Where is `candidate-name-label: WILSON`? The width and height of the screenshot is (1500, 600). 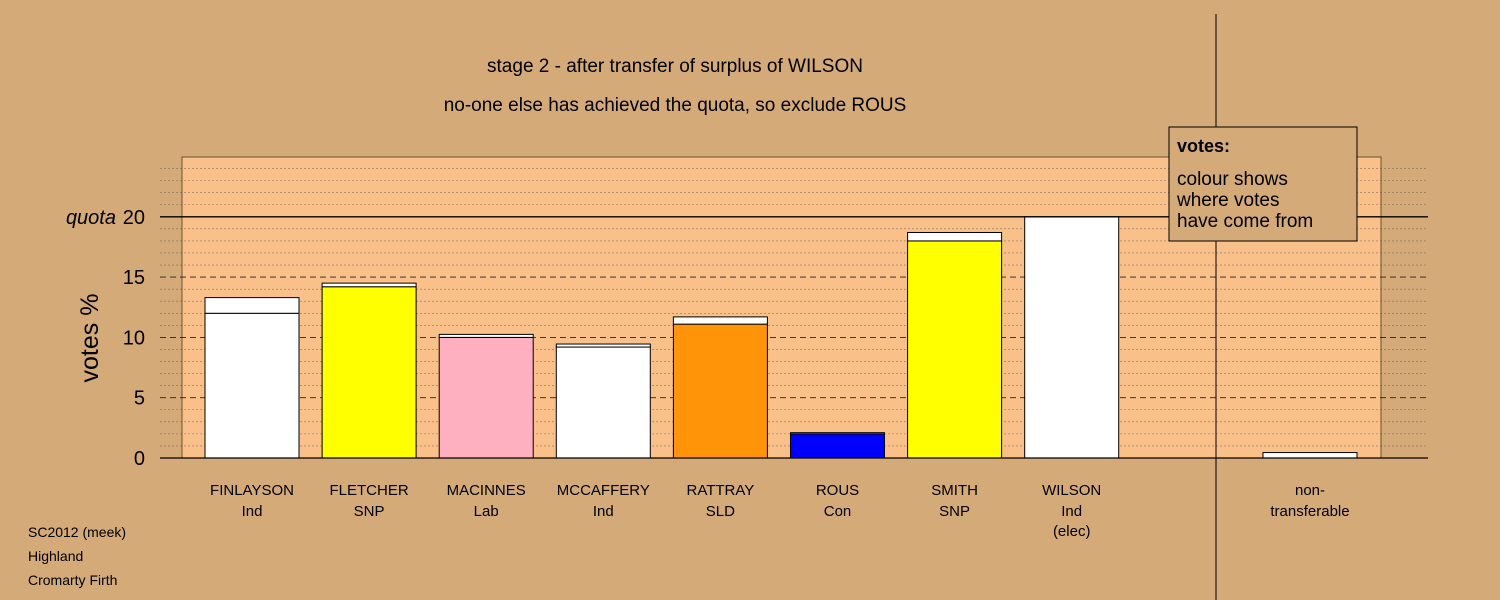
candidate-name-label: WILSON is located at coordinates (1071, 490).